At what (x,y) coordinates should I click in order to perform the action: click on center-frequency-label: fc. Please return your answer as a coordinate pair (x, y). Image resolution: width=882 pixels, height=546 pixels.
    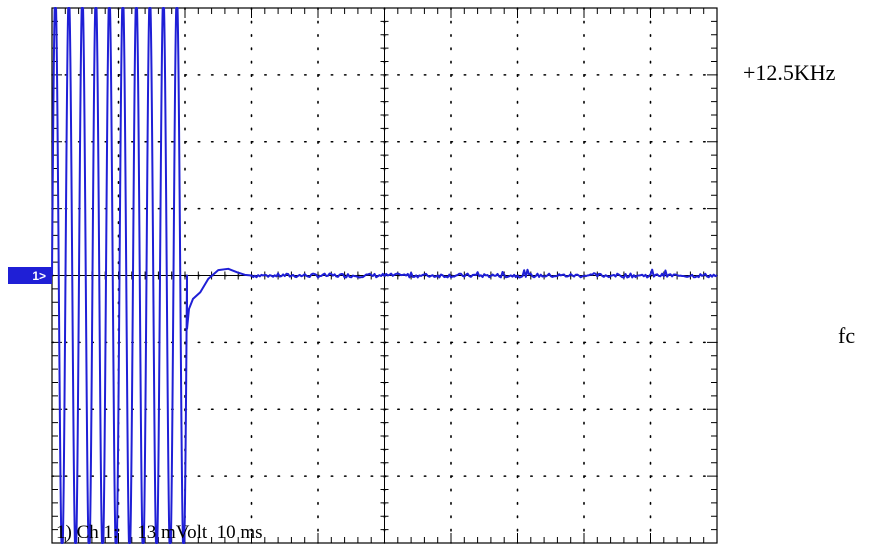
    Looking at the image, I should click on (847, 335).